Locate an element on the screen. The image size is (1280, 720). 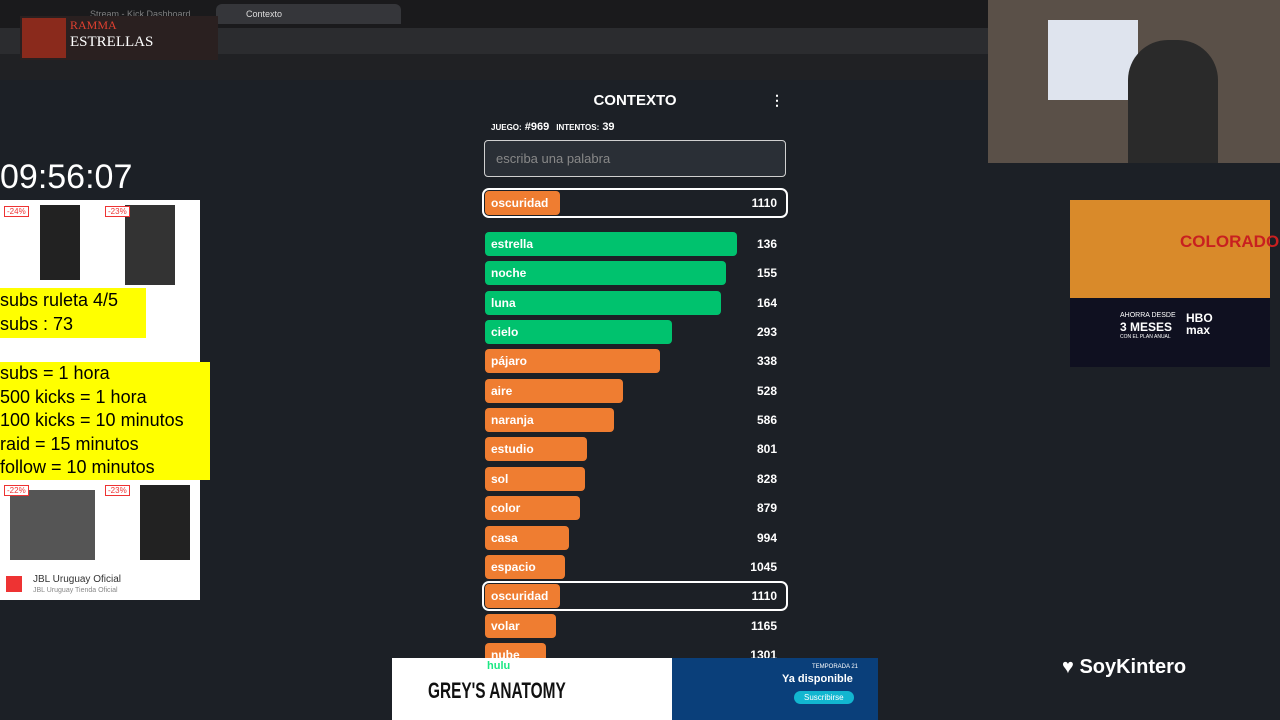
rank: 528 is located at coordinates (766, 390).